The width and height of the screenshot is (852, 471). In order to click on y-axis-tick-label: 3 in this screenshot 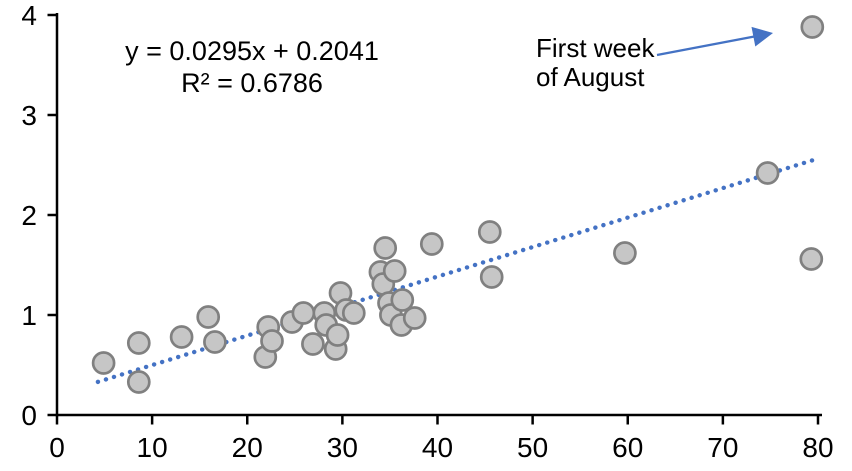, I will do `click(29, 115)`.